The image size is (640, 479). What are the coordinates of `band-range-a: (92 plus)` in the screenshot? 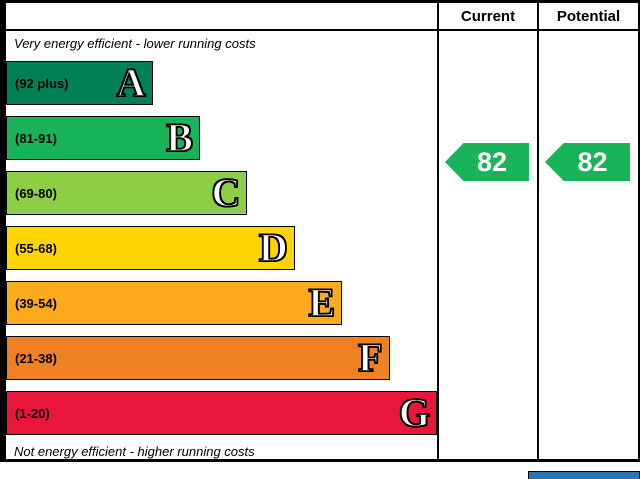 It's located at (42, 83).